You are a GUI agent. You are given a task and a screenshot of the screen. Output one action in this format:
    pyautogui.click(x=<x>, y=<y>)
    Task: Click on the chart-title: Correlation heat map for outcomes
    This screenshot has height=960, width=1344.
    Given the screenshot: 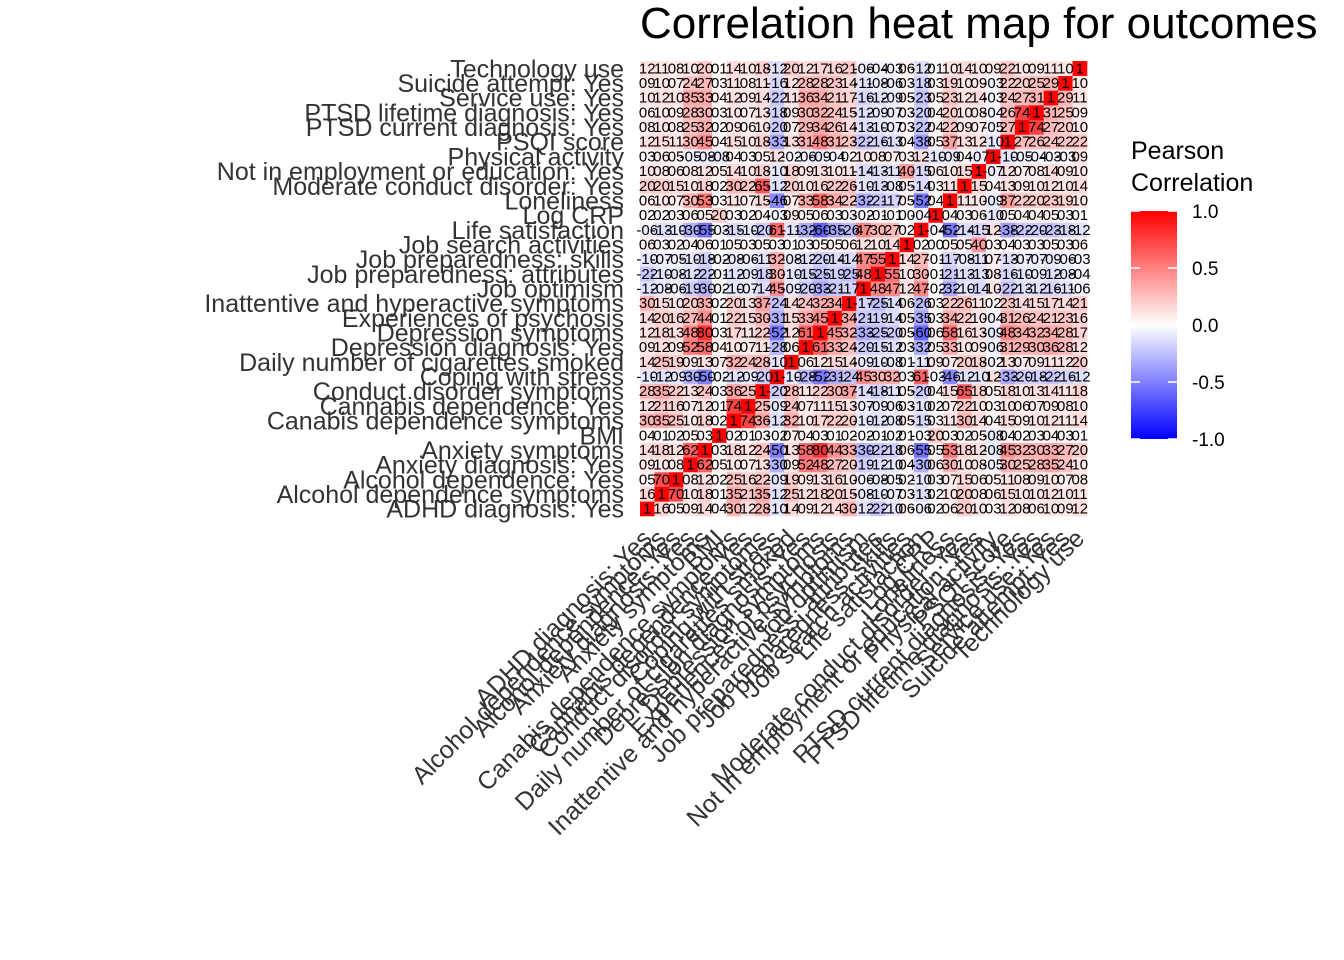 What is the action you would take?
    pyautogui.click(x=978, y=24)
    